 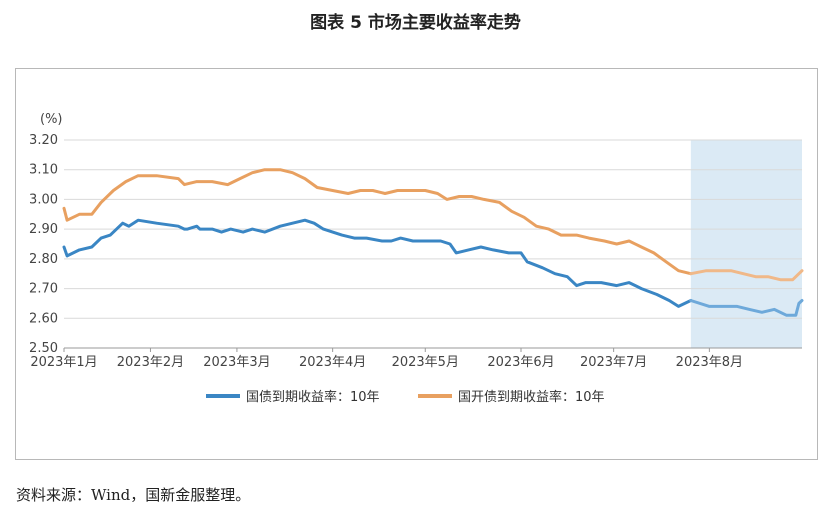 I want to click on y-tick-label: 2.70, so click(x=43, y=289).